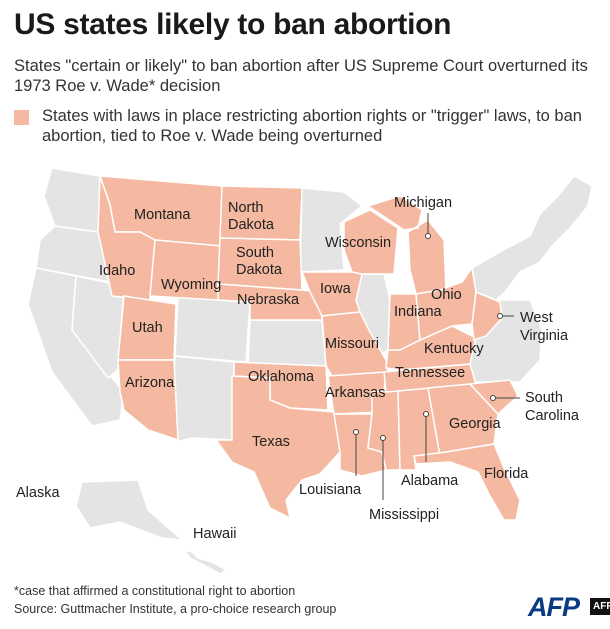  What do you see at coordinates (255, 253) in the screenshot?
I see `label-south-dakota-1: South` at bounding box center [255, 253].